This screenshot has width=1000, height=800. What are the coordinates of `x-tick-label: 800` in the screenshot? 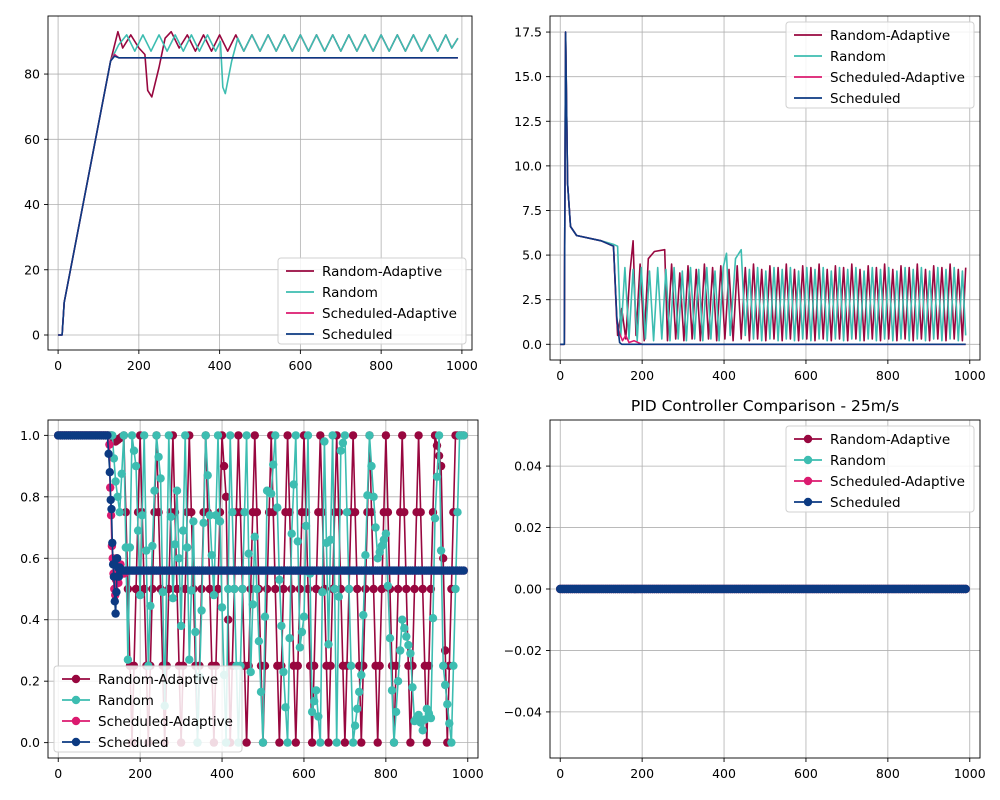 It's located at (386, 773).